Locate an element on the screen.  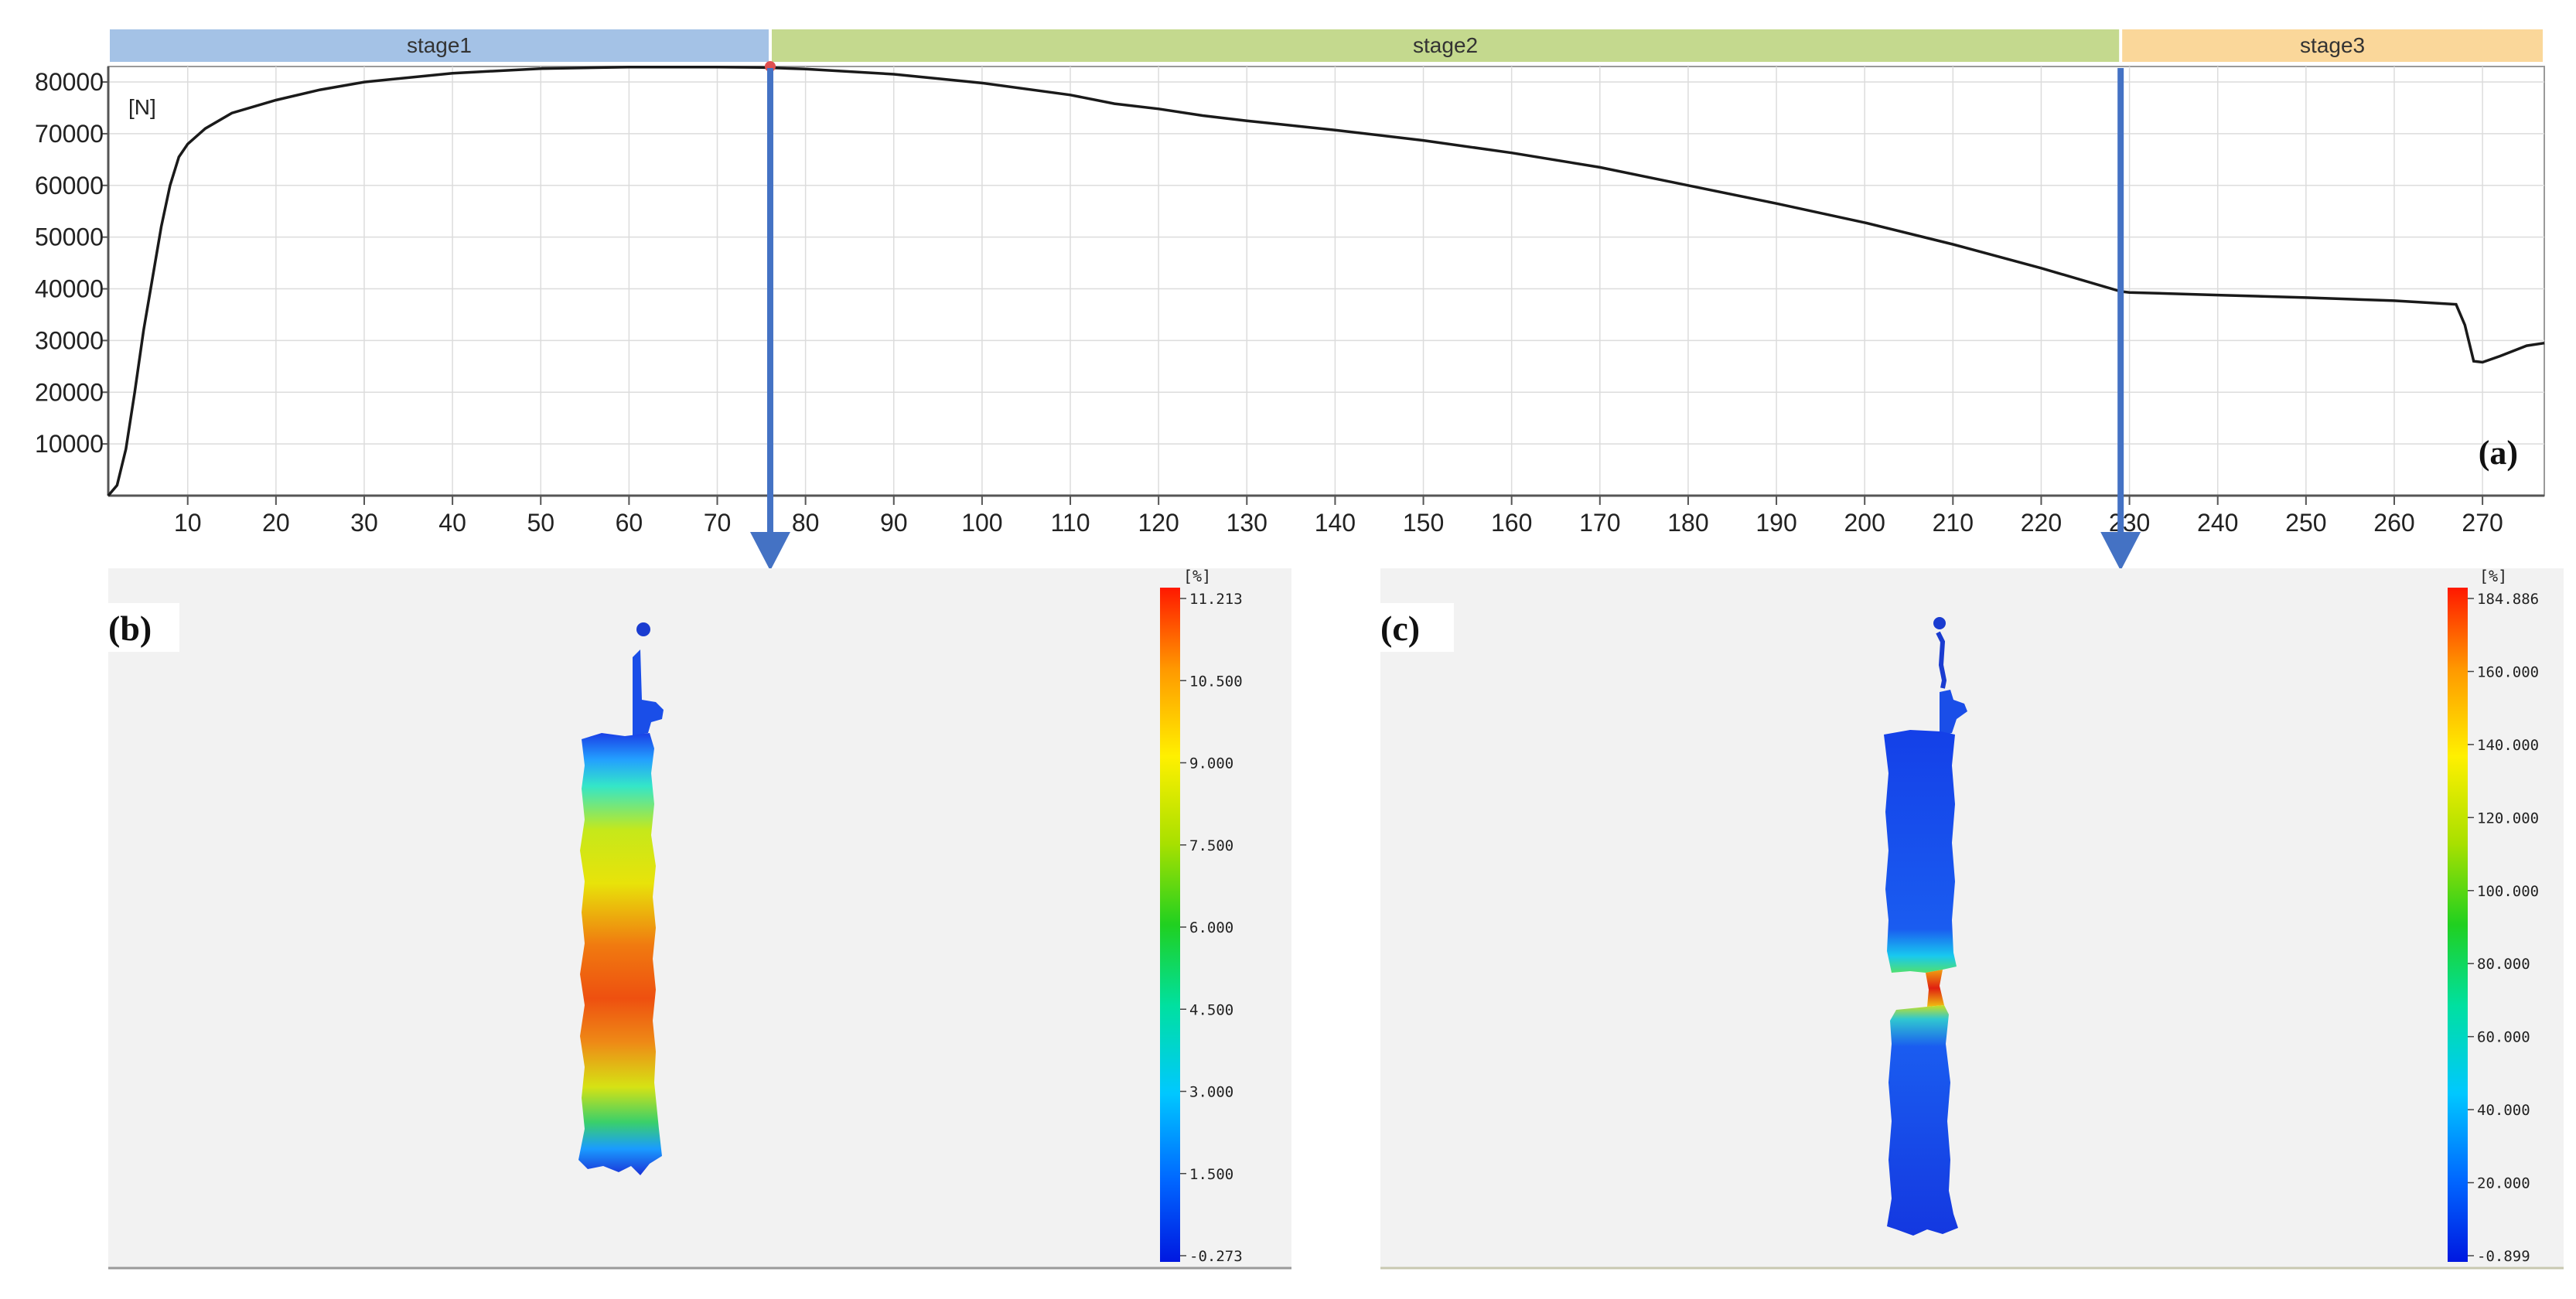
colorbar-c-unit: [%] is located at coordinates (2493, 576).